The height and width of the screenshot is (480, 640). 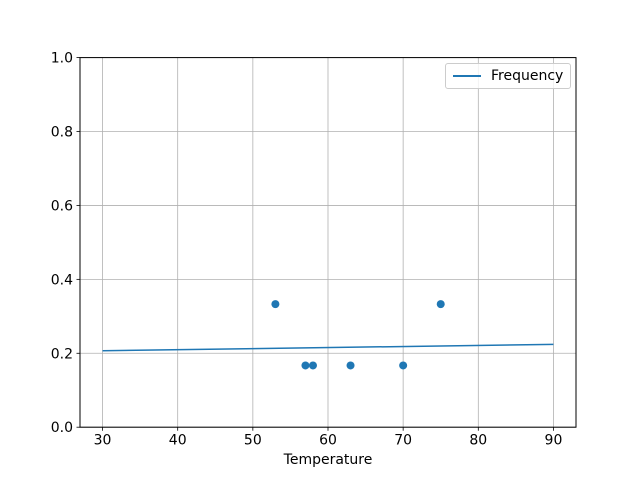 I want to click on y-tick-label: 0.0, so click(x=62, y=428).